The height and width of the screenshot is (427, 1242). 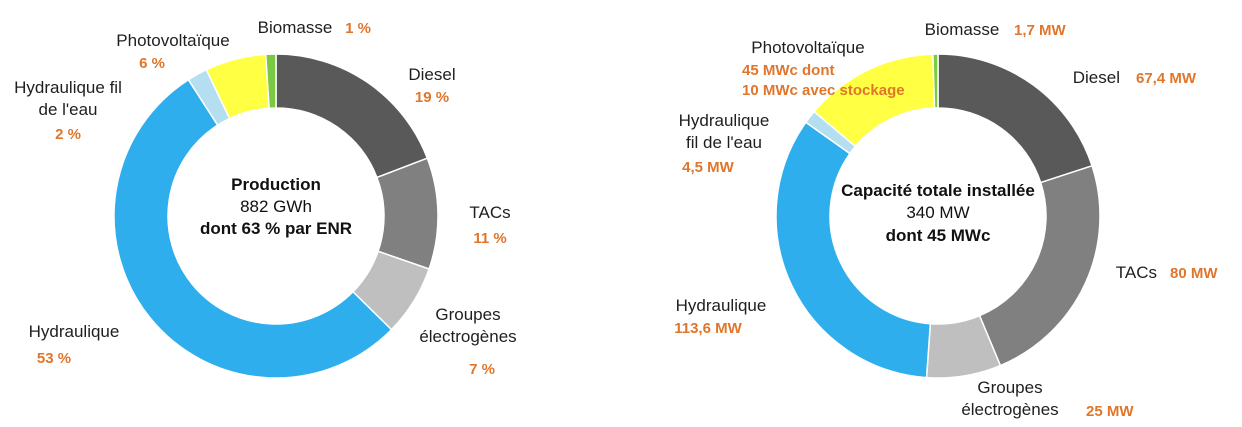 What do you see at coordinates (1194, 273) in the screenshot?
I see `slice-value-tacs: 80 MW` at bounding box center [1194, 273].